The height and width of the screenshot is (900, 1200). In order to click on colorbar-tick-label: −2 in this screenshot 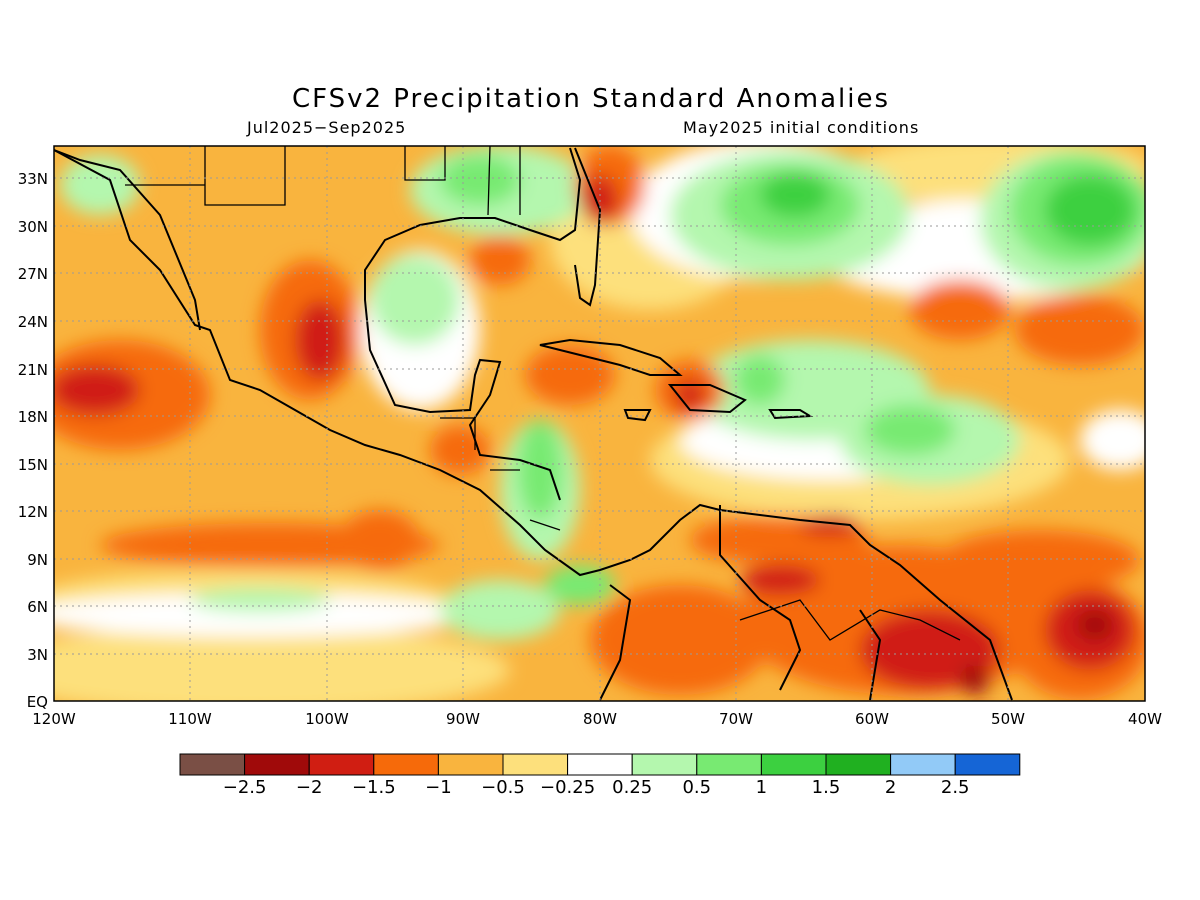, I will do `click(309, 787)`.